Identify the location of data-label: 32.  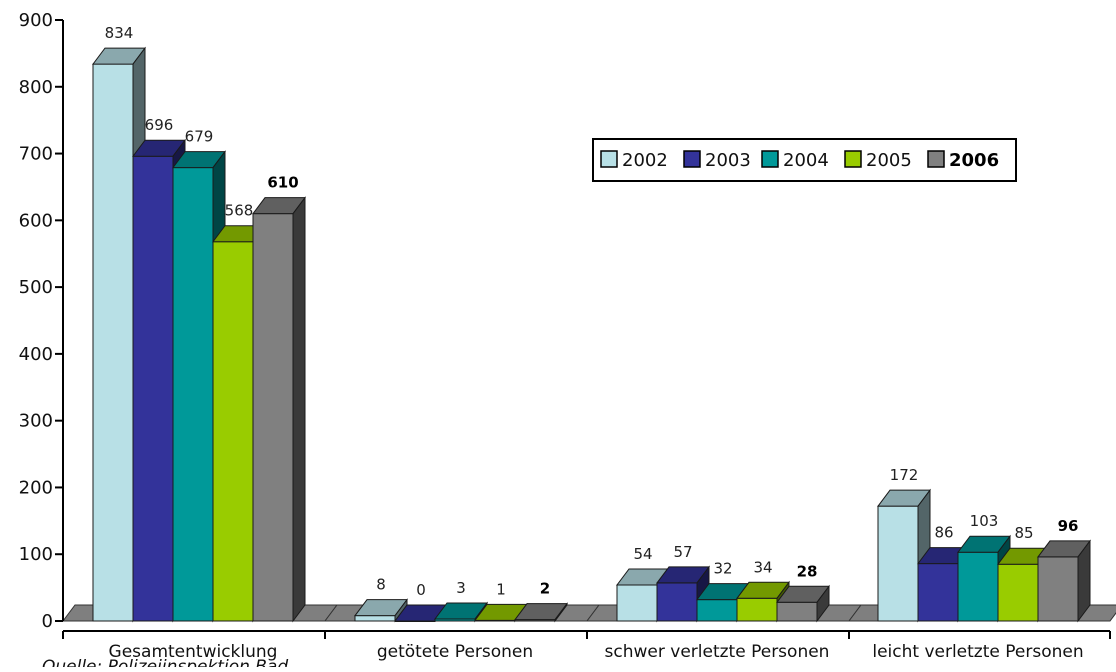
(722, 569).